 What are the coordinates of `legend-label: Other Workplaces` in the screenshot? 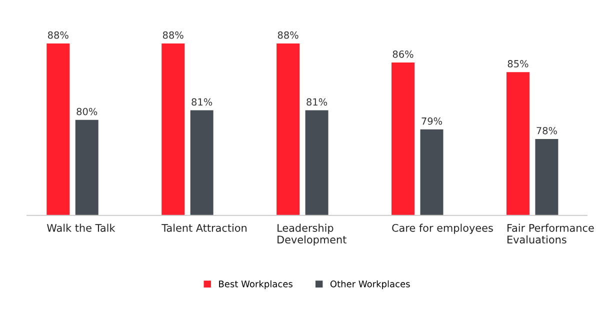 It's located at (370, 285).